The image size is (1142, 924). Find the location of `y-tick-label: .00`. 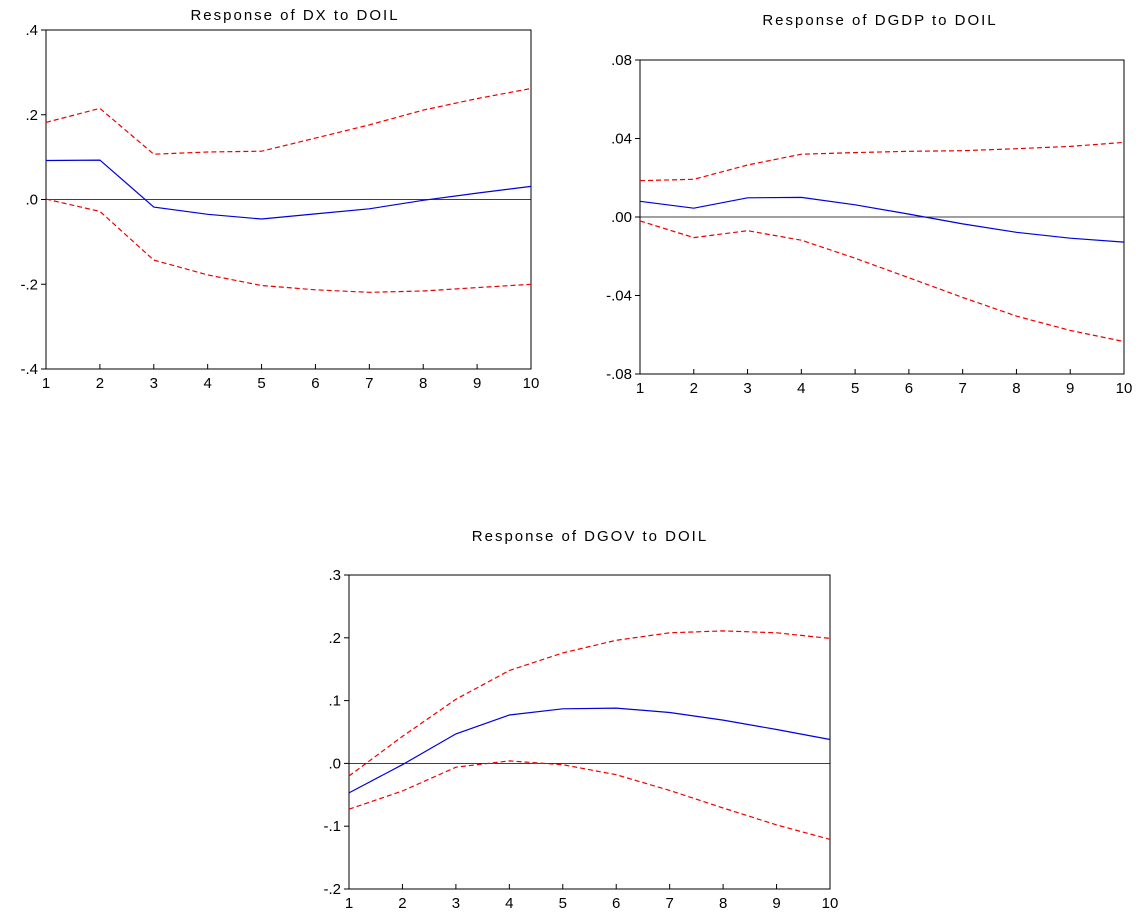

y-tick-label: .00 is located at coordinates (621, 217).